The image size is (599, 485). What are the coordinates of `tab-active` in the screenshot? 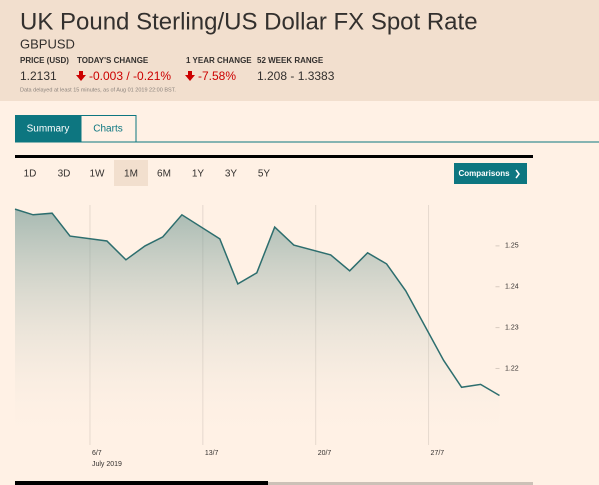 It's located at (48, 128).